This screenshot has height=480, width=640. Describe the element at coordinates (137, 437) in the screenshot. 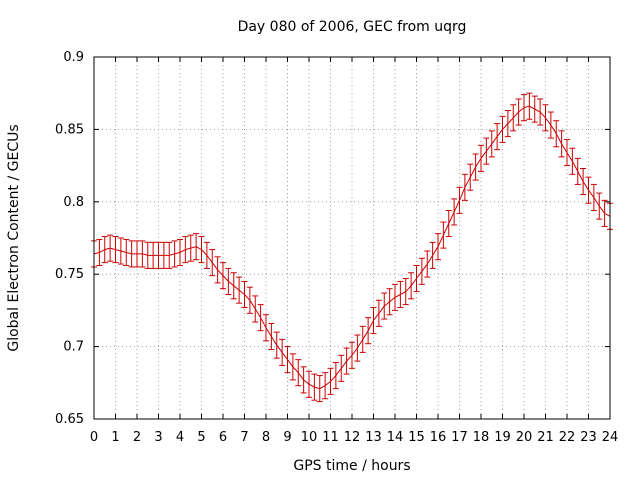

I see `x-tick-label: 2` at that location.